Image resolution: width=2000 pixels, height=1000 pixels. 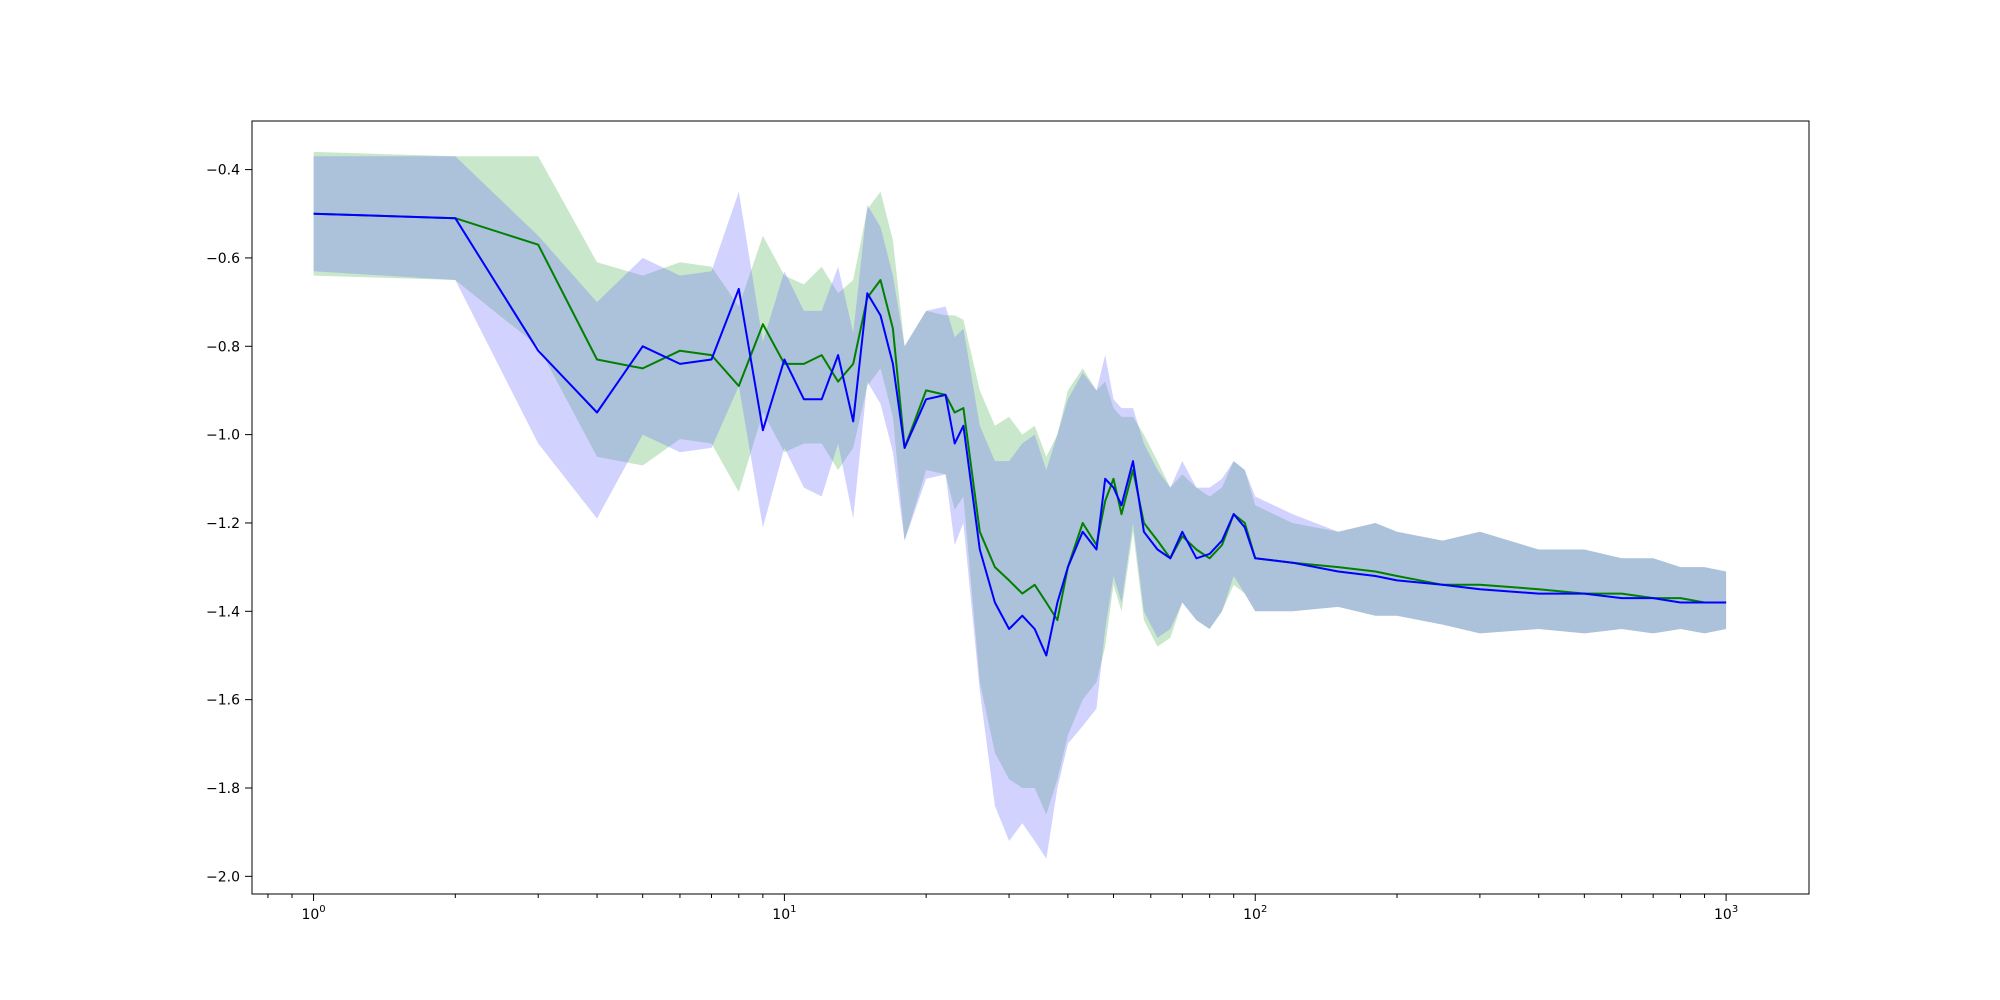 I want to click on x-tick-label: 10³, so click(x=1726, y=913).